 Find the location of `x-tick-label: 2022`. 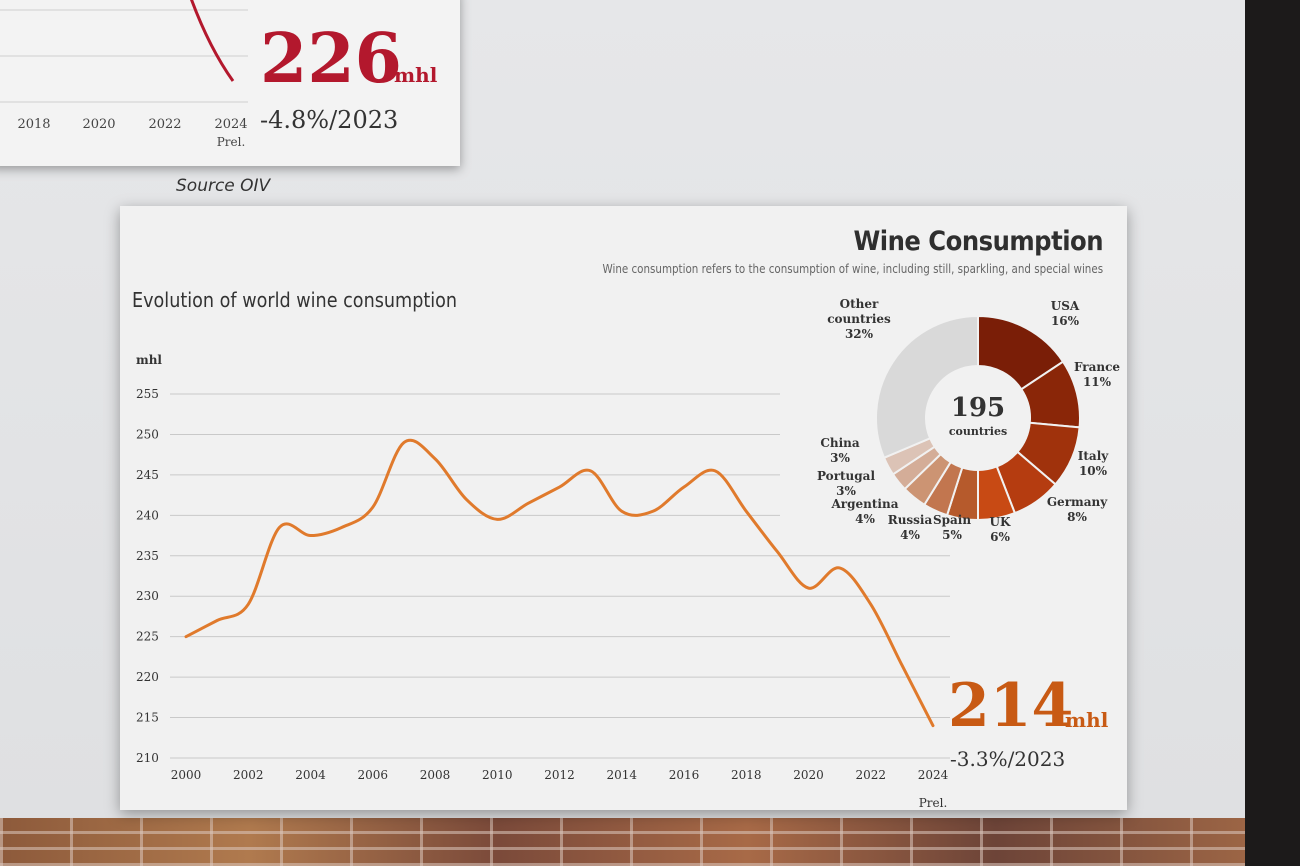

x-tick-label: 2022 is located at coordinates (870, 775).